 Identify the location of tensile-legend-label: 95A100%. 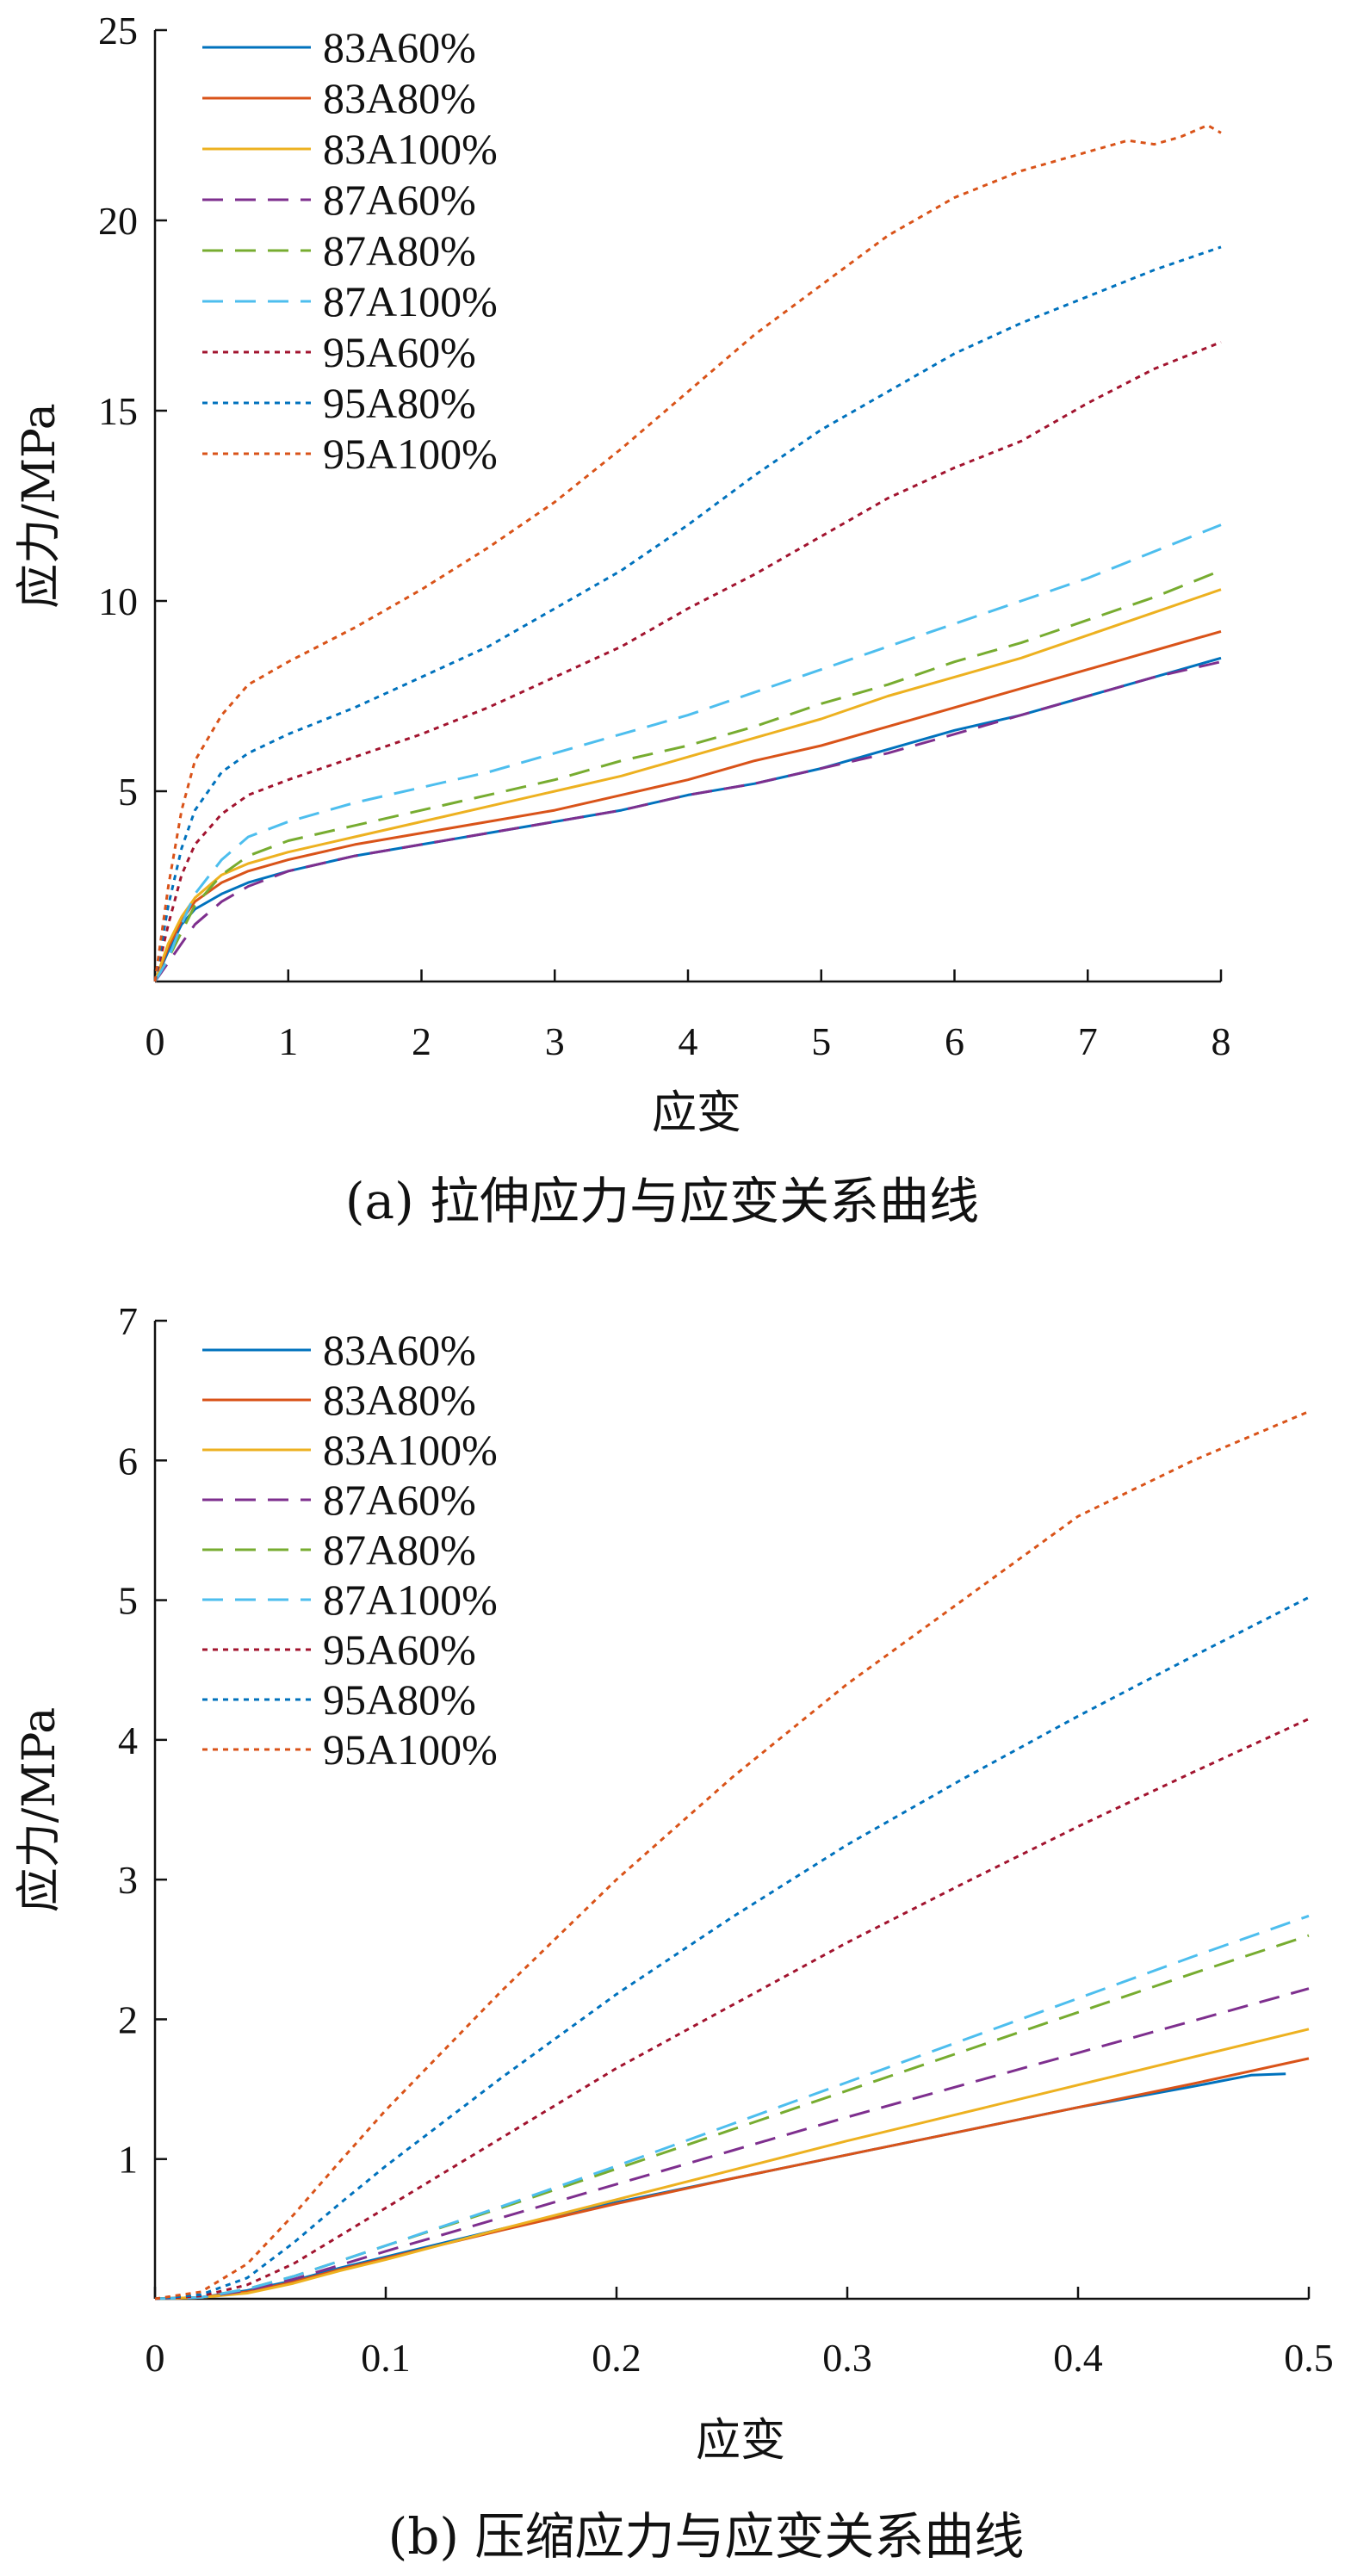
(410, 454).